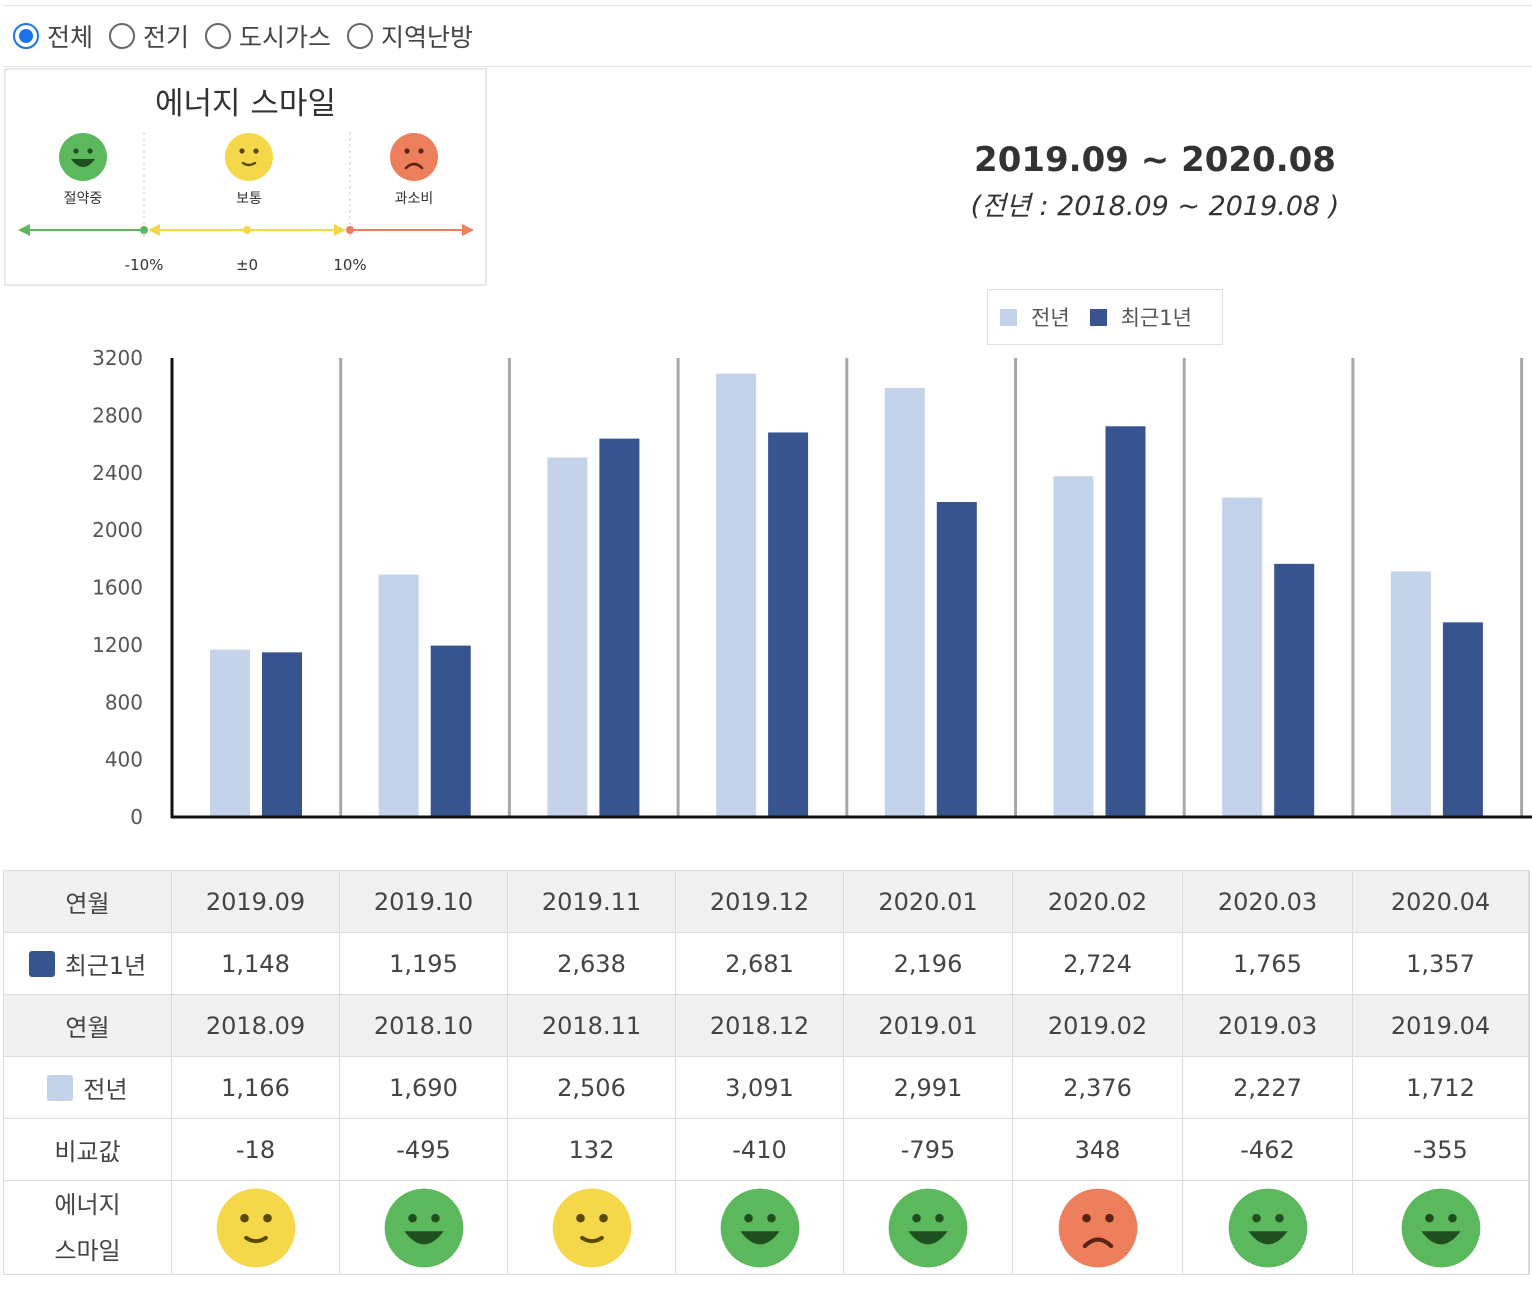 The image size is (1532, 1290). Describe the element at coordinates (1529, 963) in the screenshot. I see `recent-value-cell-overflow` at that location.